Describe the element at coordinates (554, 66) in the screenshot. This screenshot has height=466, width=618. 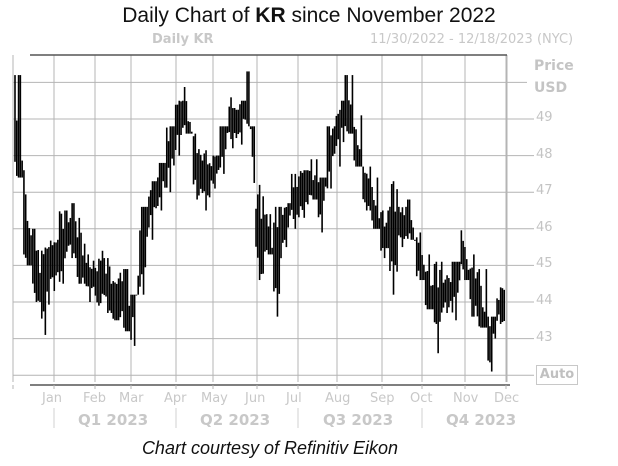
I see `y-axis-title-price: Price` at that location.